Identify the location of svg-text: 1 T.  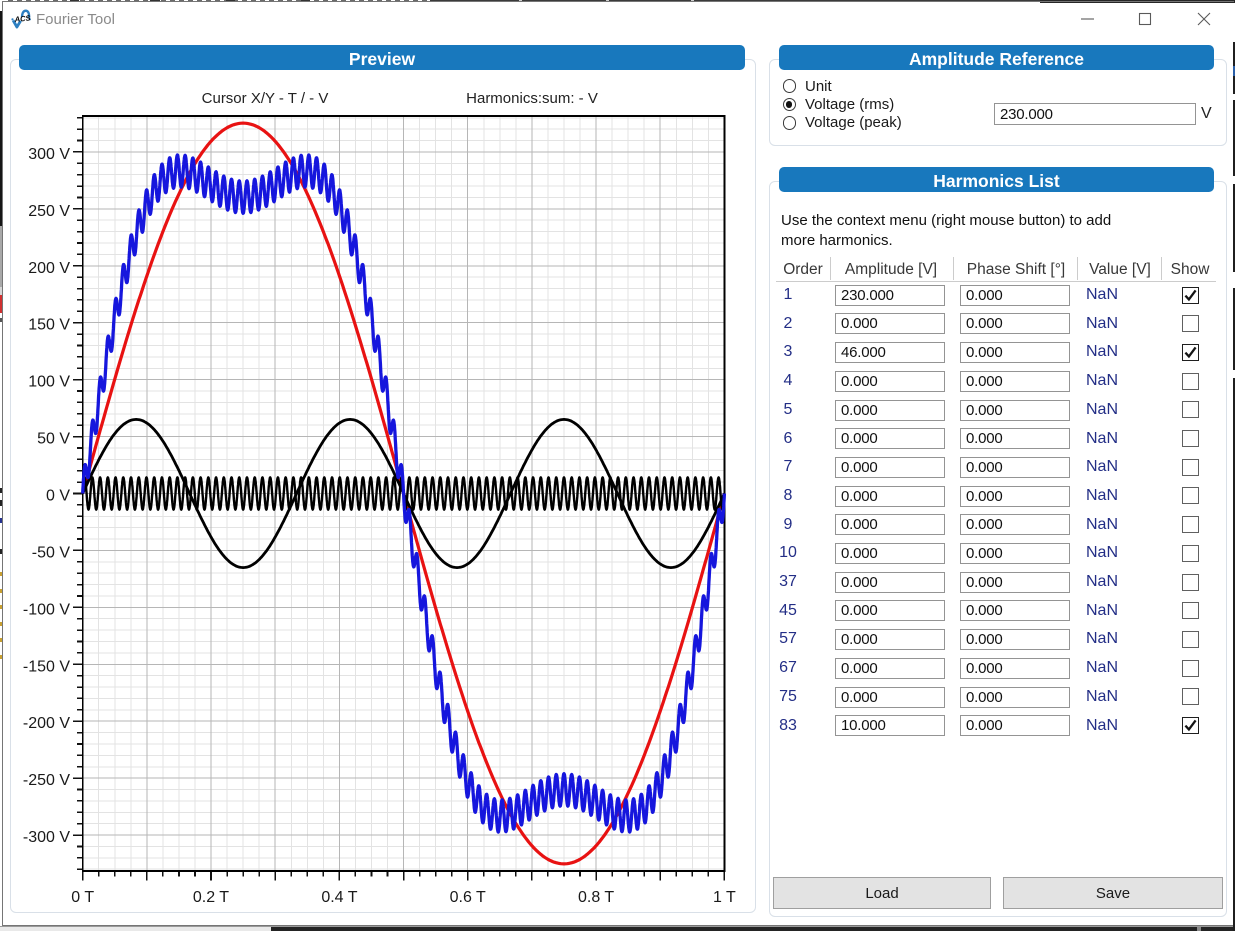
(724, 897).